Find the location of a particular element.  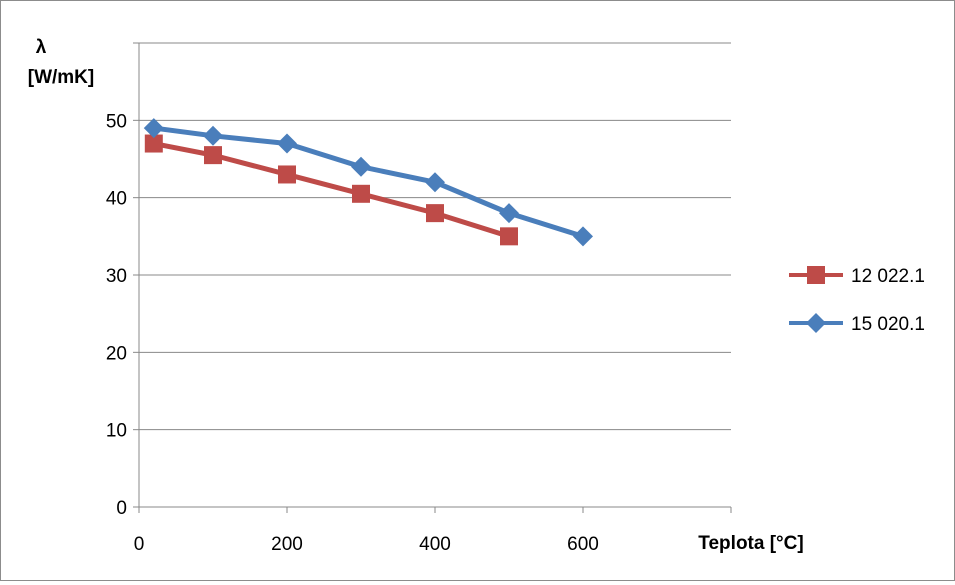

y-tick-label: 40 is located at coordinates (116, 199).